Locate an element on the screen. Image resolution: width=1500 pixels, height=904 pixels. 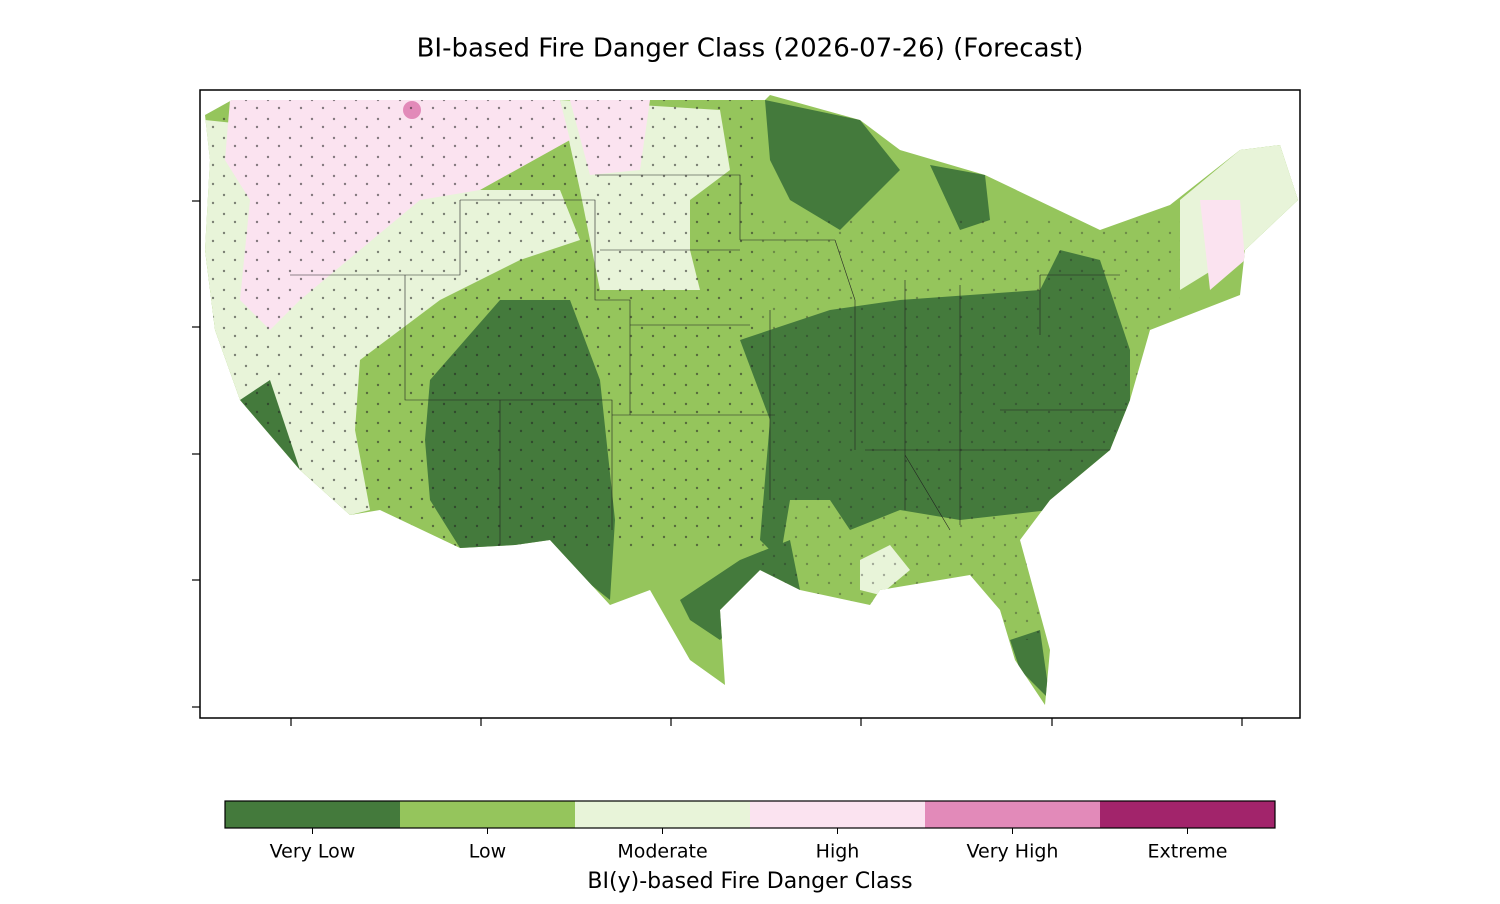
colorbar: Very Low Low Moderate High Very High Extreme is located at coordinates (750, 832).